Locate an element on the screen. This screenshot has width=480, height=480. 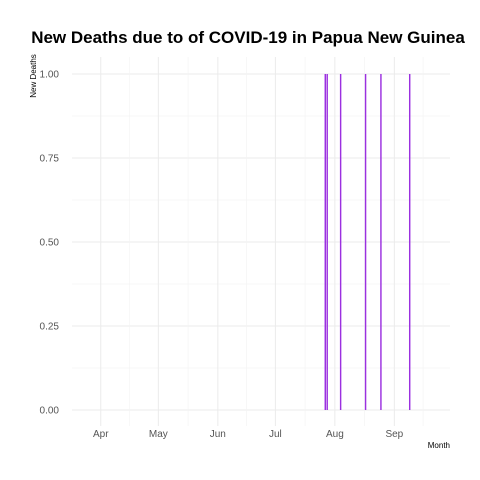
x-ticks: Apr May Jun Jul Aug Sep is located at coordinates (248, 434).